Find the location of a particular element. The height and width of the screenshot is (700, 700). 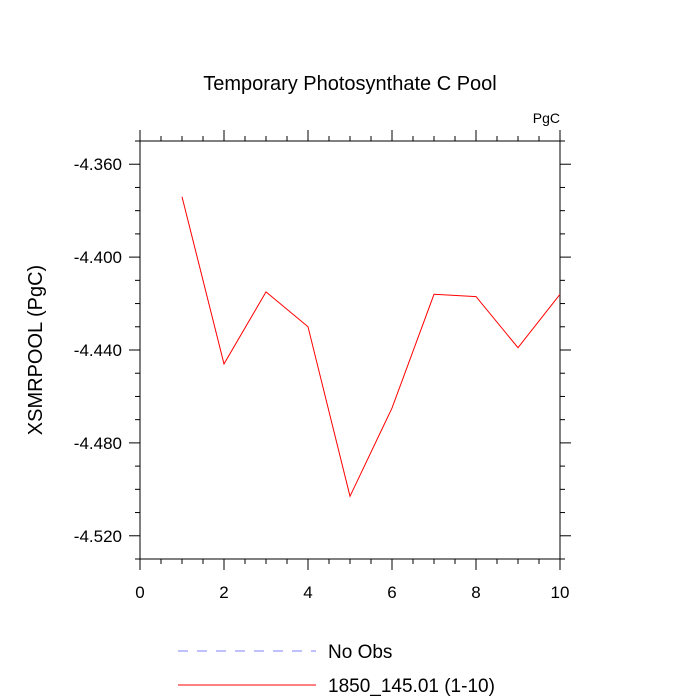

chart-title: Temporary Photosynthate C Pool is located at coordinates (350, 84).